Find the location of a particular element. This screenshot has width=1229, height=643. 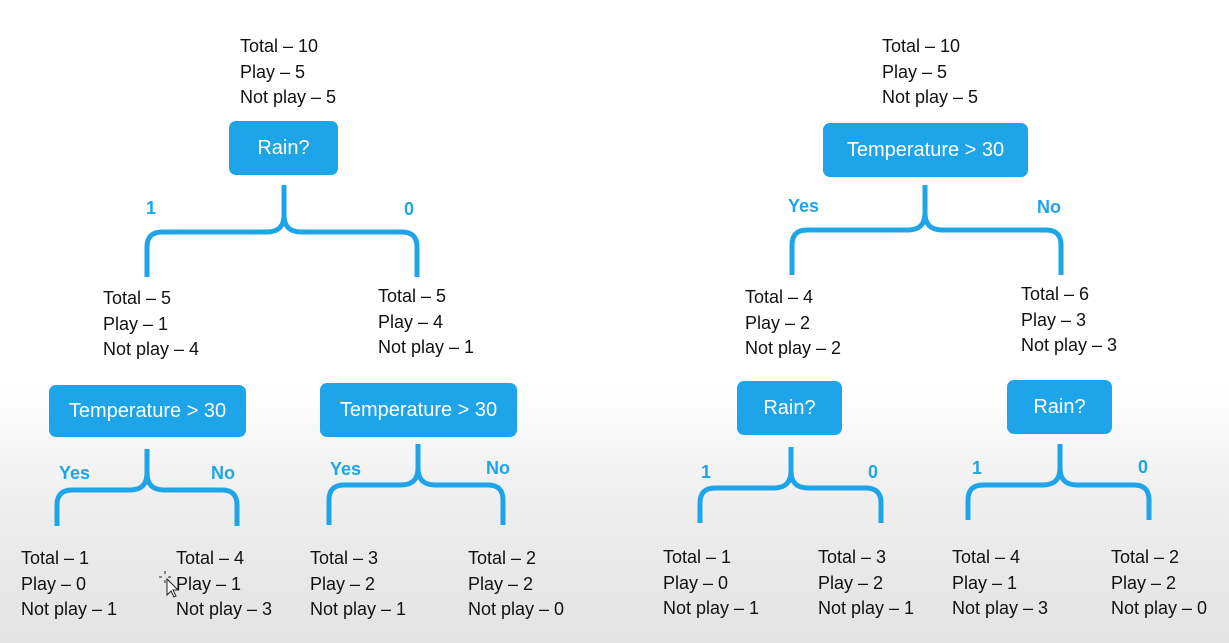

stat-total: Total – 6 is located at coordinates (1055, 294).